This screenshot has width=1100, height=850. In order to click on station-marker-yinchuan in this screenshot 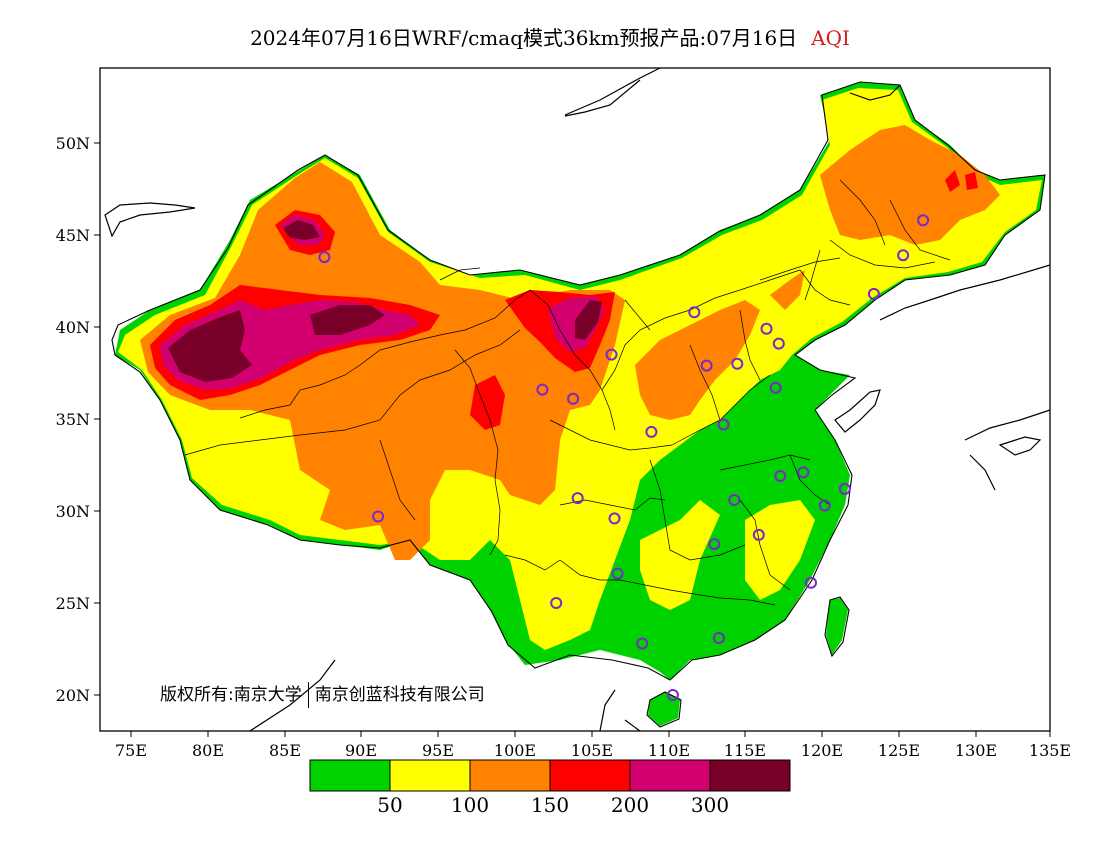, I will do `click(611, 354)`.